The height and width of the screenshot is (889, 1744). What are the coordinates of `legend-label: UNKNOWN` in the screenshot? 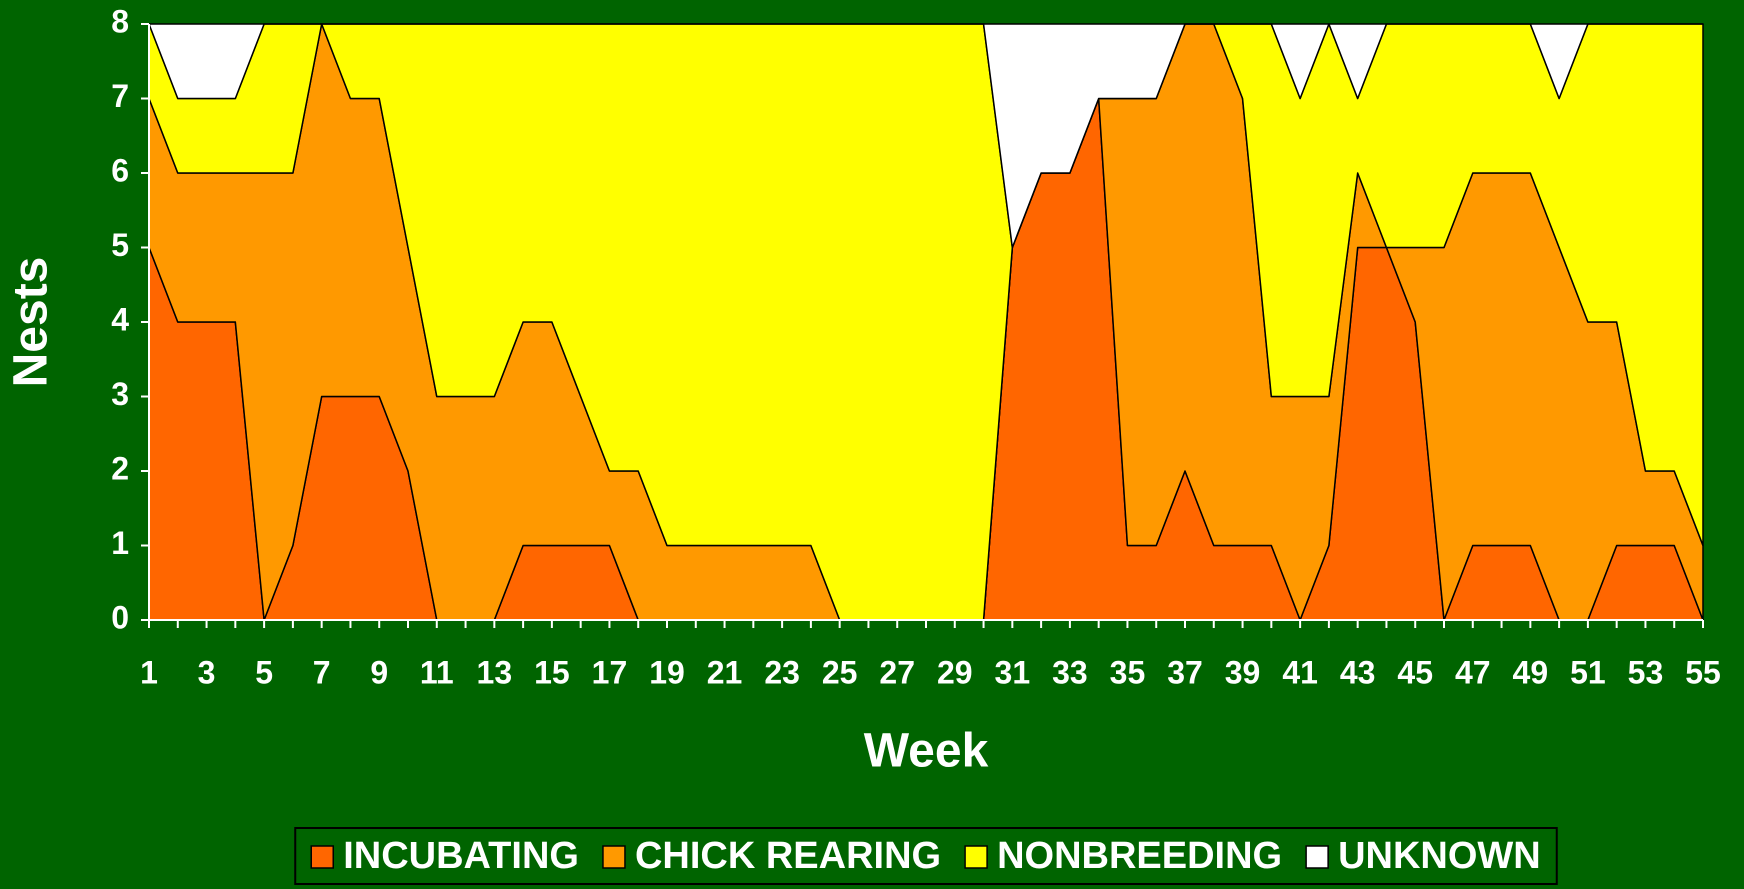 It's located at (1439, 856).